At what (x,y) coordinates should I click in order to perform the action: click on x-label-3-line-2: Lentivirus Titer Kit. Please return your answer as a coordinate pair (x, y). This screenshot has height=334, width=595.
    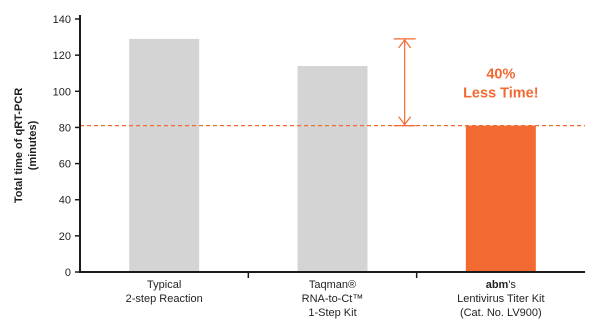
    Looking at the image, I should click on (500, 299).